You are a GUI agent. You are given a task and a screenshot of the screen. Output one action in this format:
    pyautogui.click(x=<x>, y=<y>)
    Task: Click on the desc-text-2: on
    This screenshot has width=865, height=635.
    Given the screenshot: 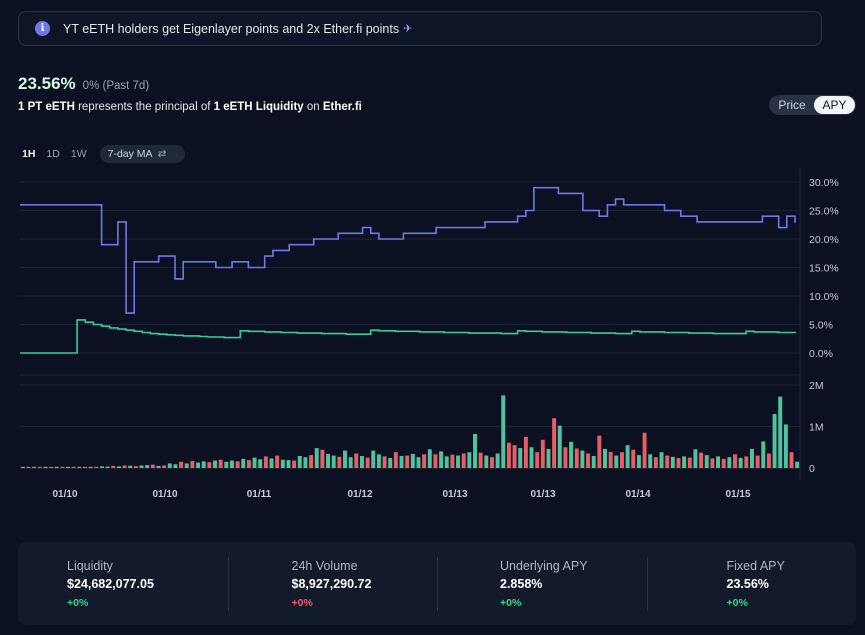 What is the action you would take?
    pyautogui.click(x=313, y=107)
    